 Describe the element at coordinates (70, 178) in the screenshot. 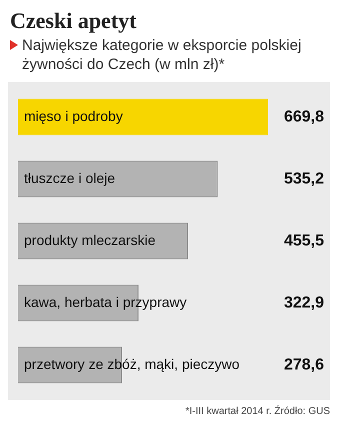

I see `y-tick-label: tłuszcze i oleje` at that location.